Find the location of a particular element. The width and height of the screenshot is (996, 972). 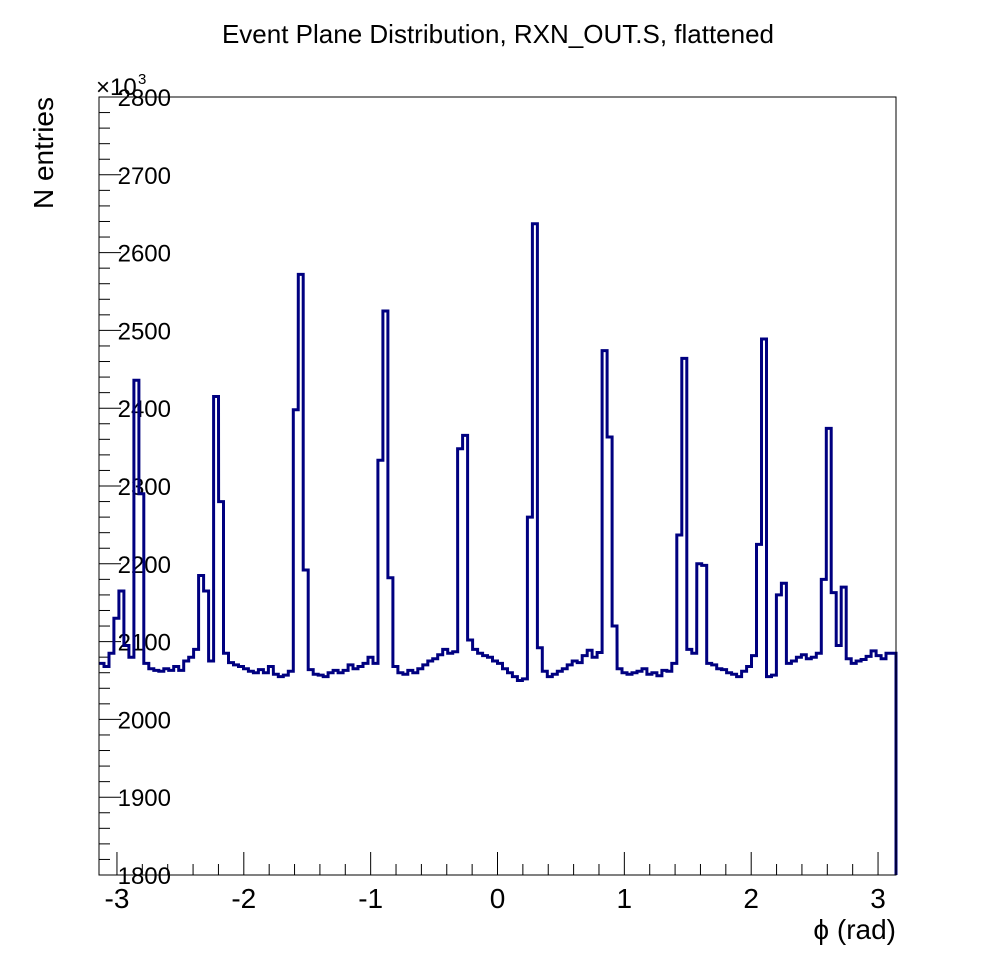

y-tick-label: 2500 is located at coordinates (144, 331).